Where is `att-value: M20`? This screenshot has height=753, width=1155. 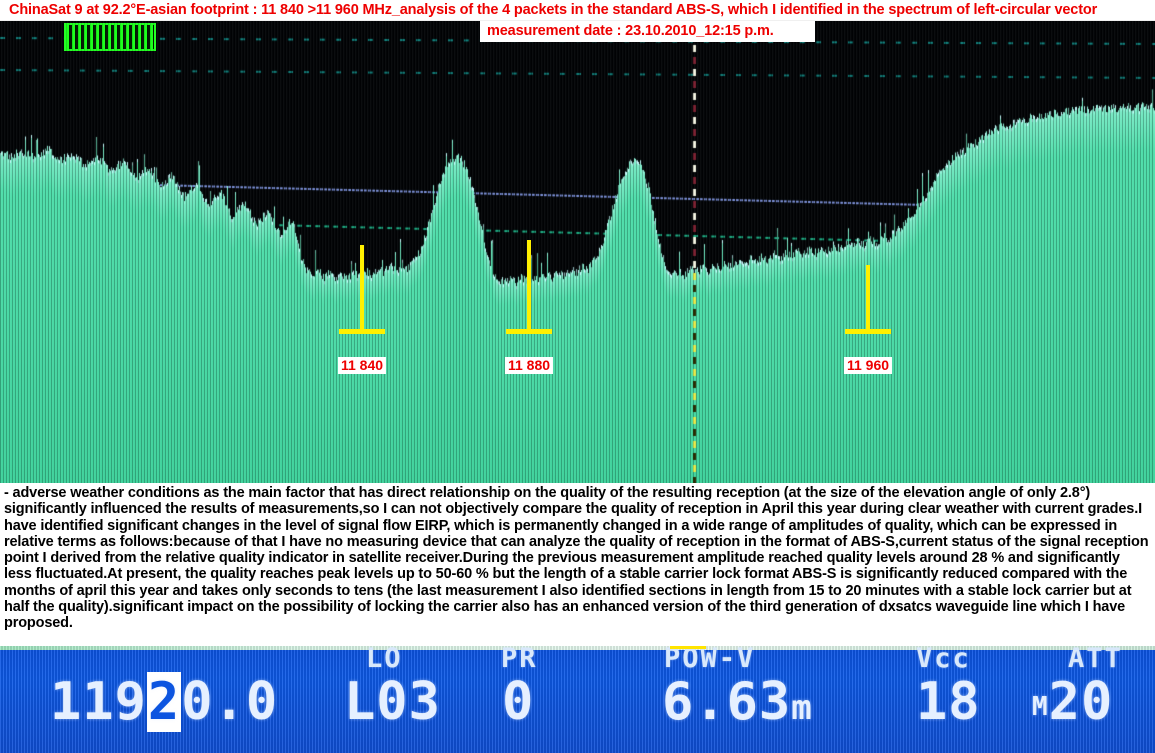 att-value: M20 is located at coordinates (1072, 702).